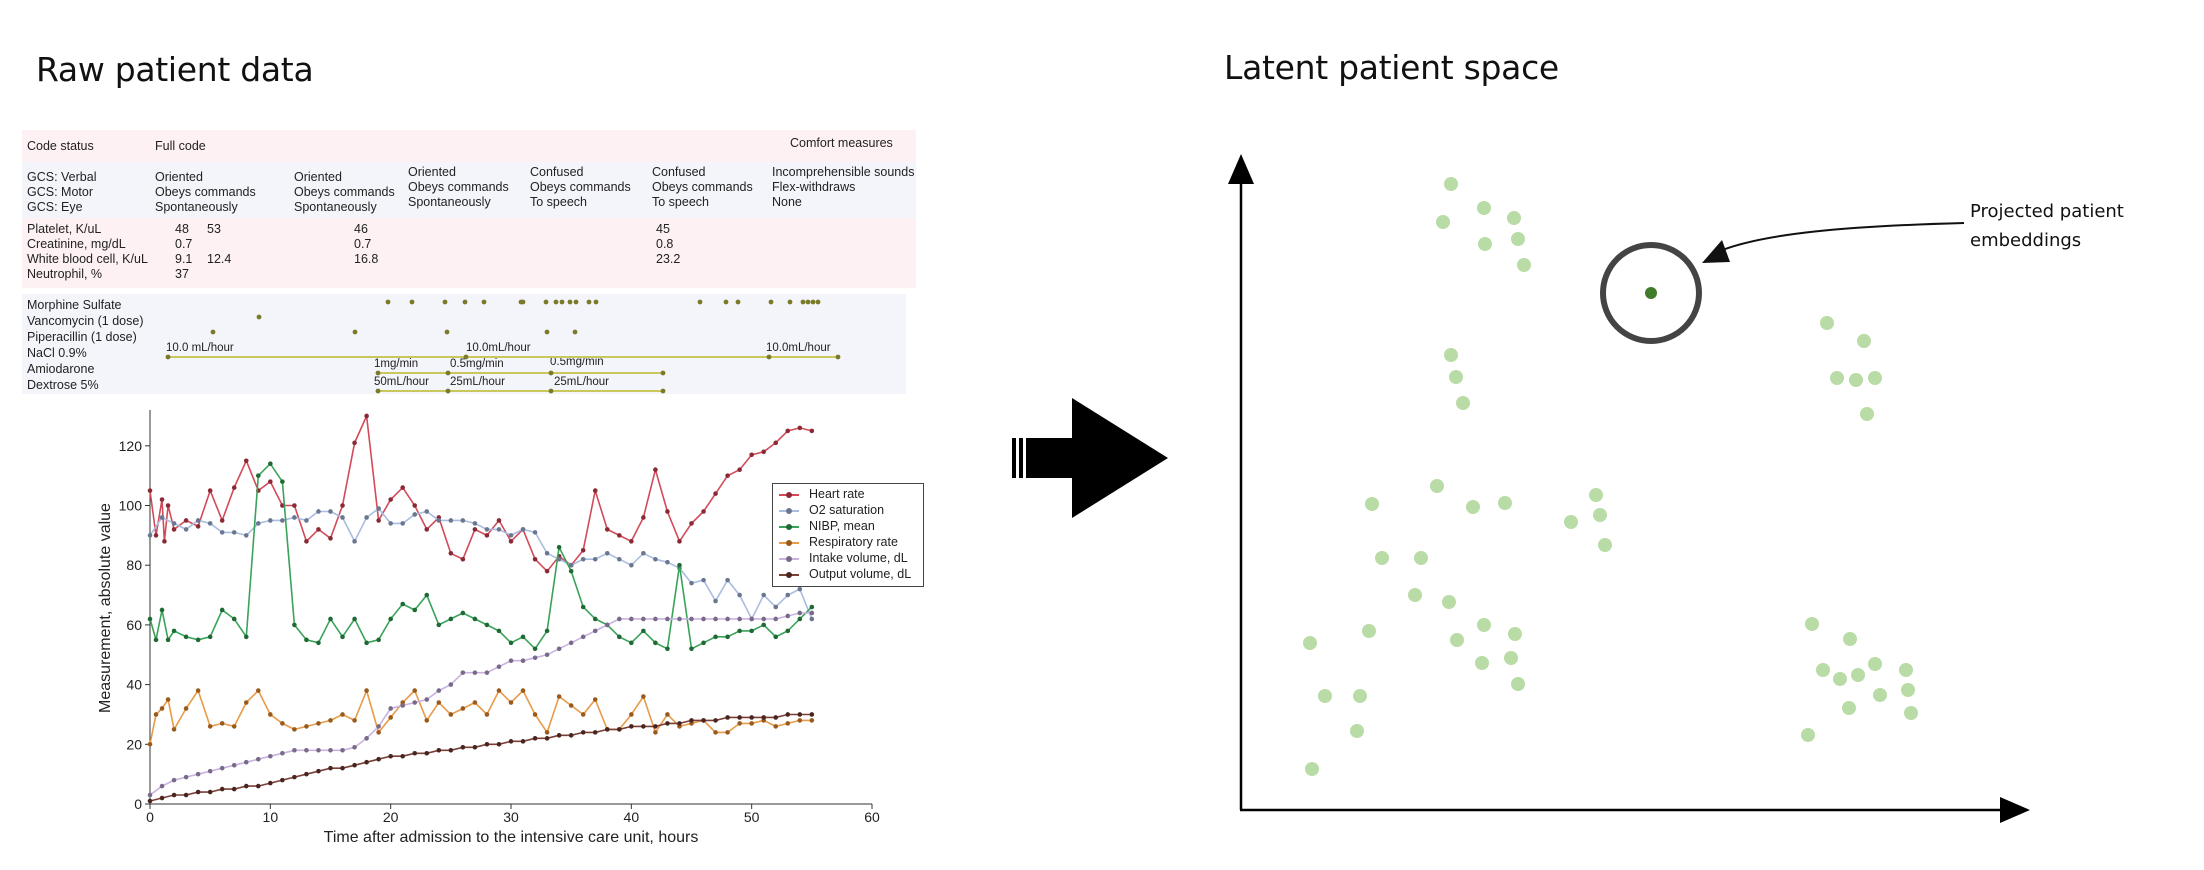  What do you see at coordinates (63, 385) in the screenshot?
I see `med-label-dextrose: Dextrose 5%` at bounding box center [63, 385].